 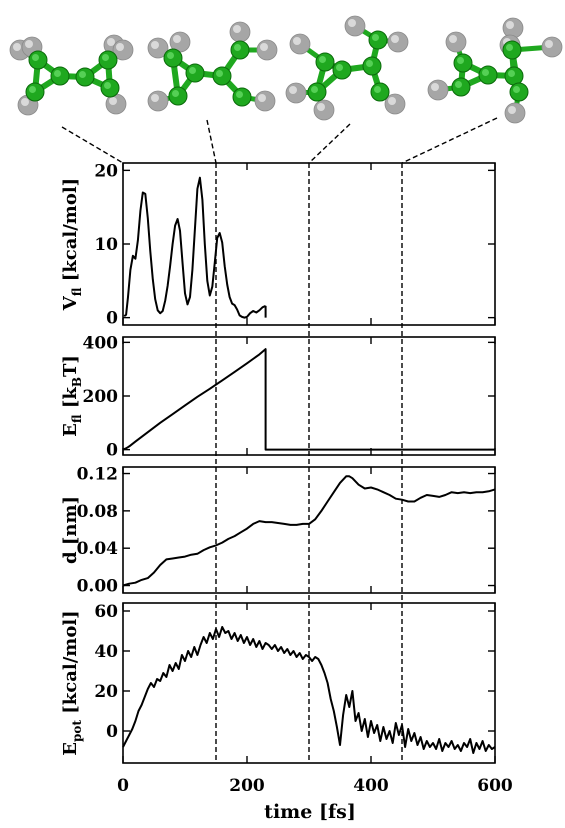 I want to click on x-tick-label: 600, so click(x=495, y=786).